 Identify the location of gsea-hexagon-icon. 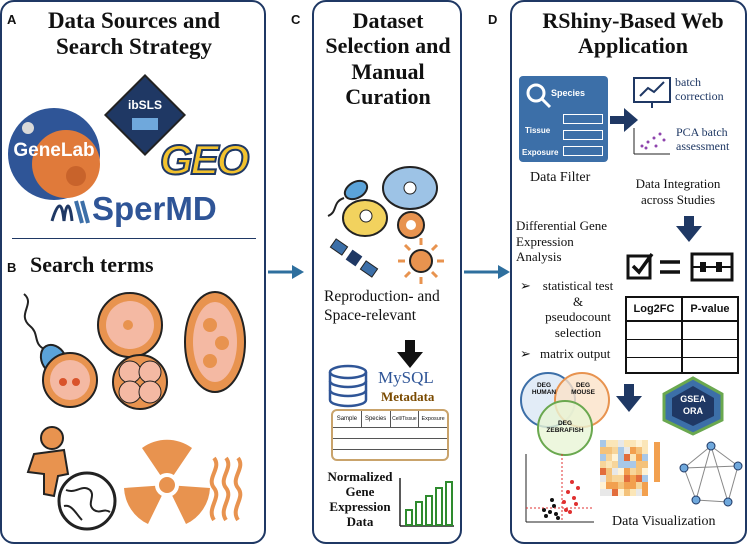
(693, 406).